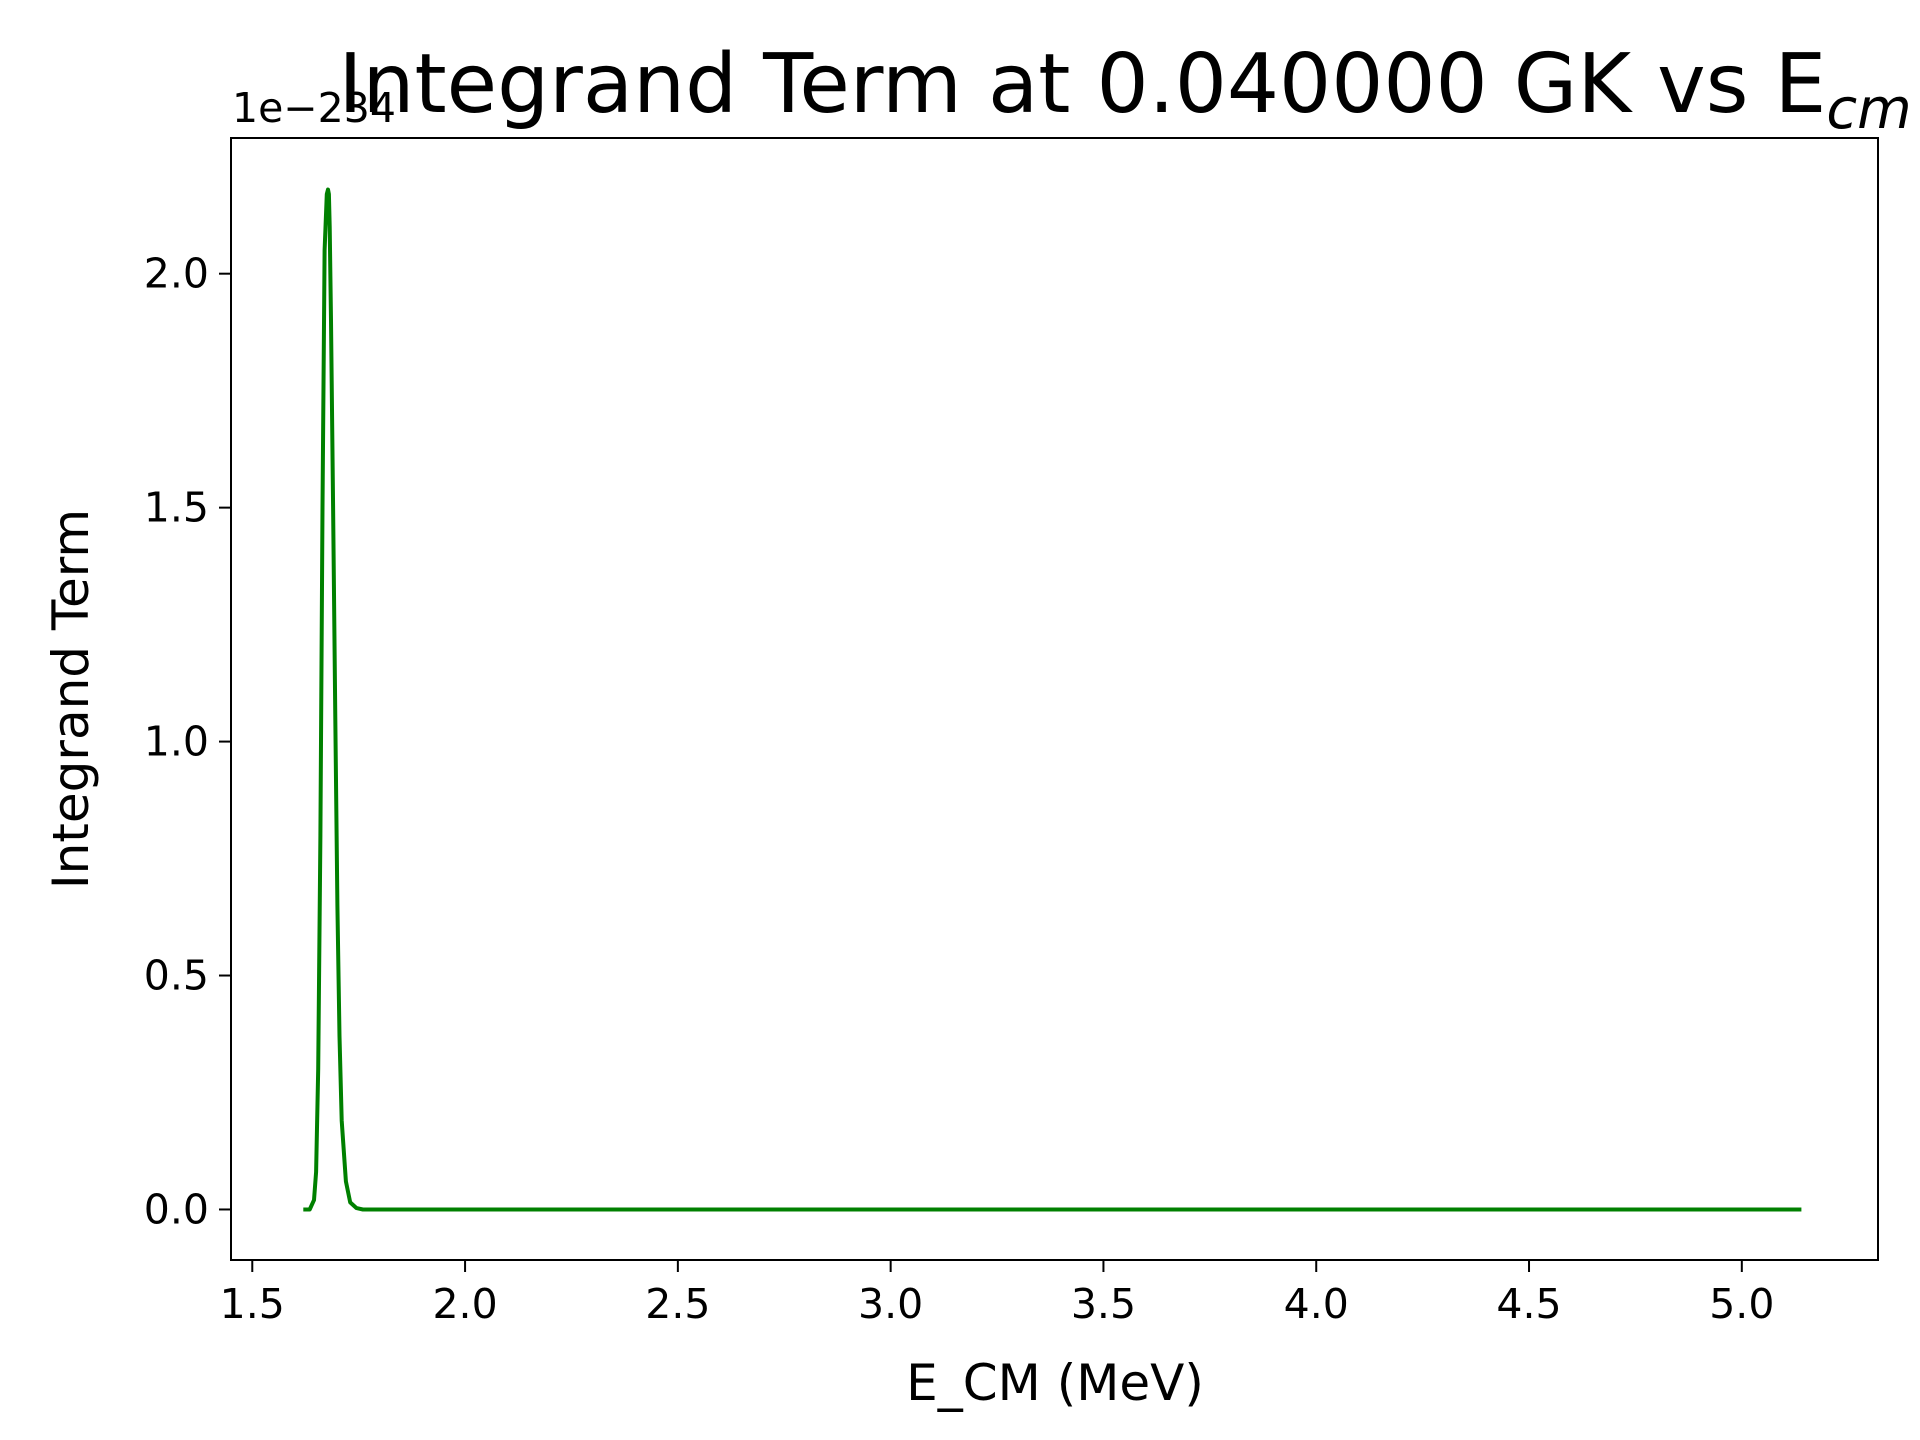 This screenshot has width=1920, height=1440. I want to click on chart-title: Integrand Term at 0.040000 GK vs Ecm, so click(1124, 89).